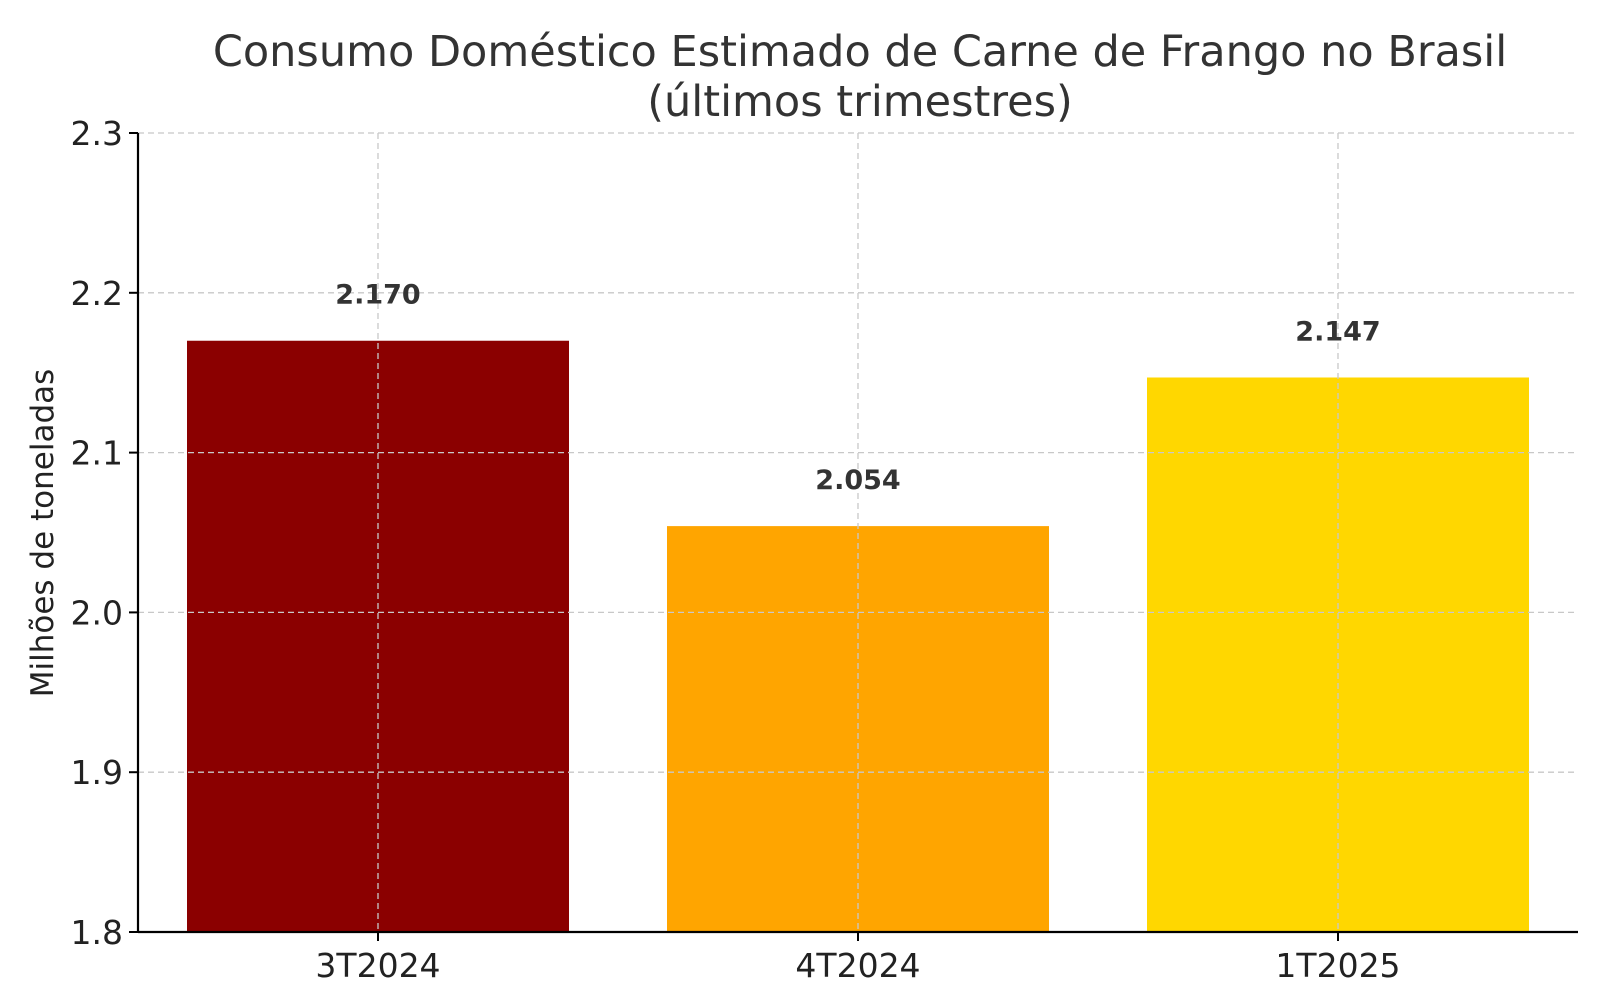 The height and width of the screenshot is (1000, 1600). Describe the element at coordinates (97, 612) in the screenshot. I see `y-tick-label: 2.0` at that location.